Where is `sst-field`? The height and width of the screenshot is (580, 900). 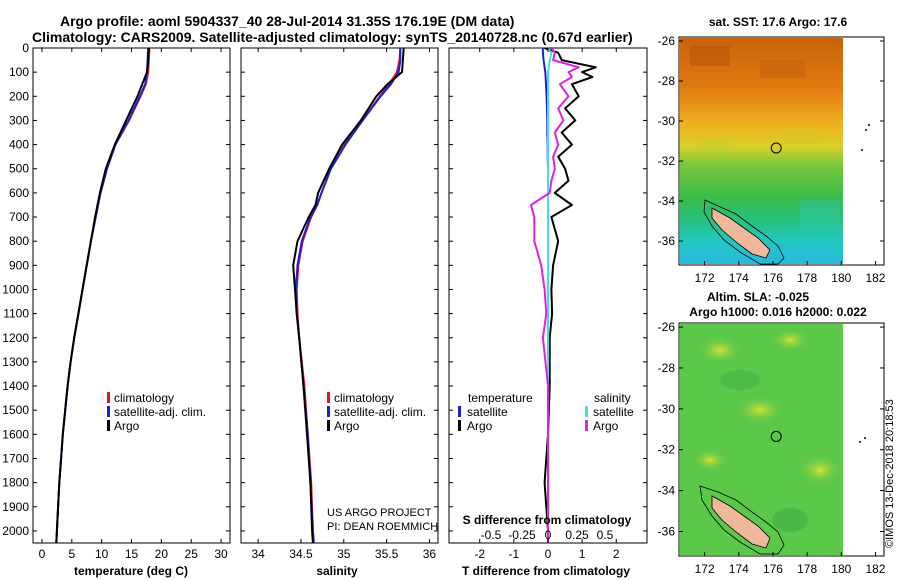
sst-field is located at coordinates (761, 151).